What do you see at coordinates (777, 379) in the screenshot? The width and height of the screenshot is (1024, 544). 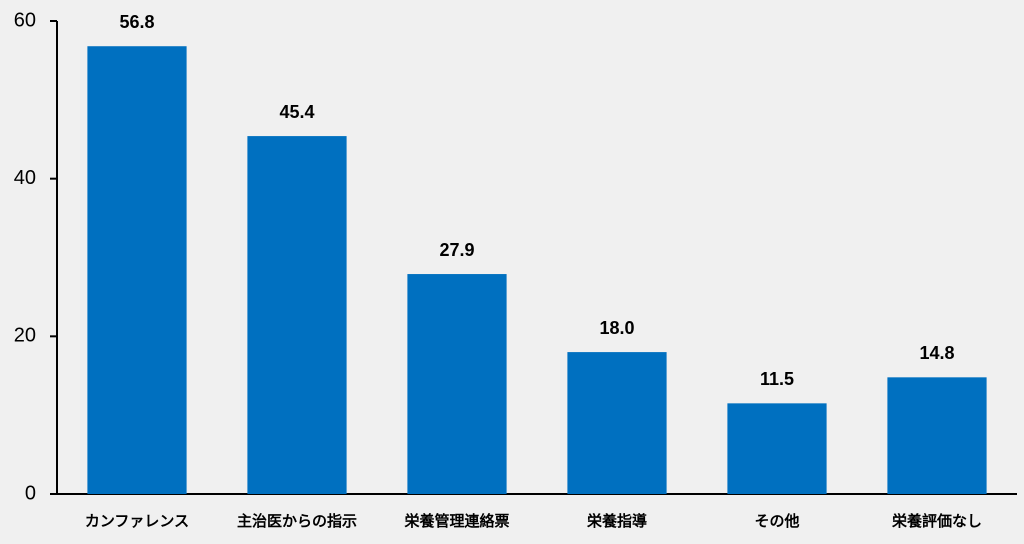 I see `value-label: 11.5` at bounding box center [777, 379].